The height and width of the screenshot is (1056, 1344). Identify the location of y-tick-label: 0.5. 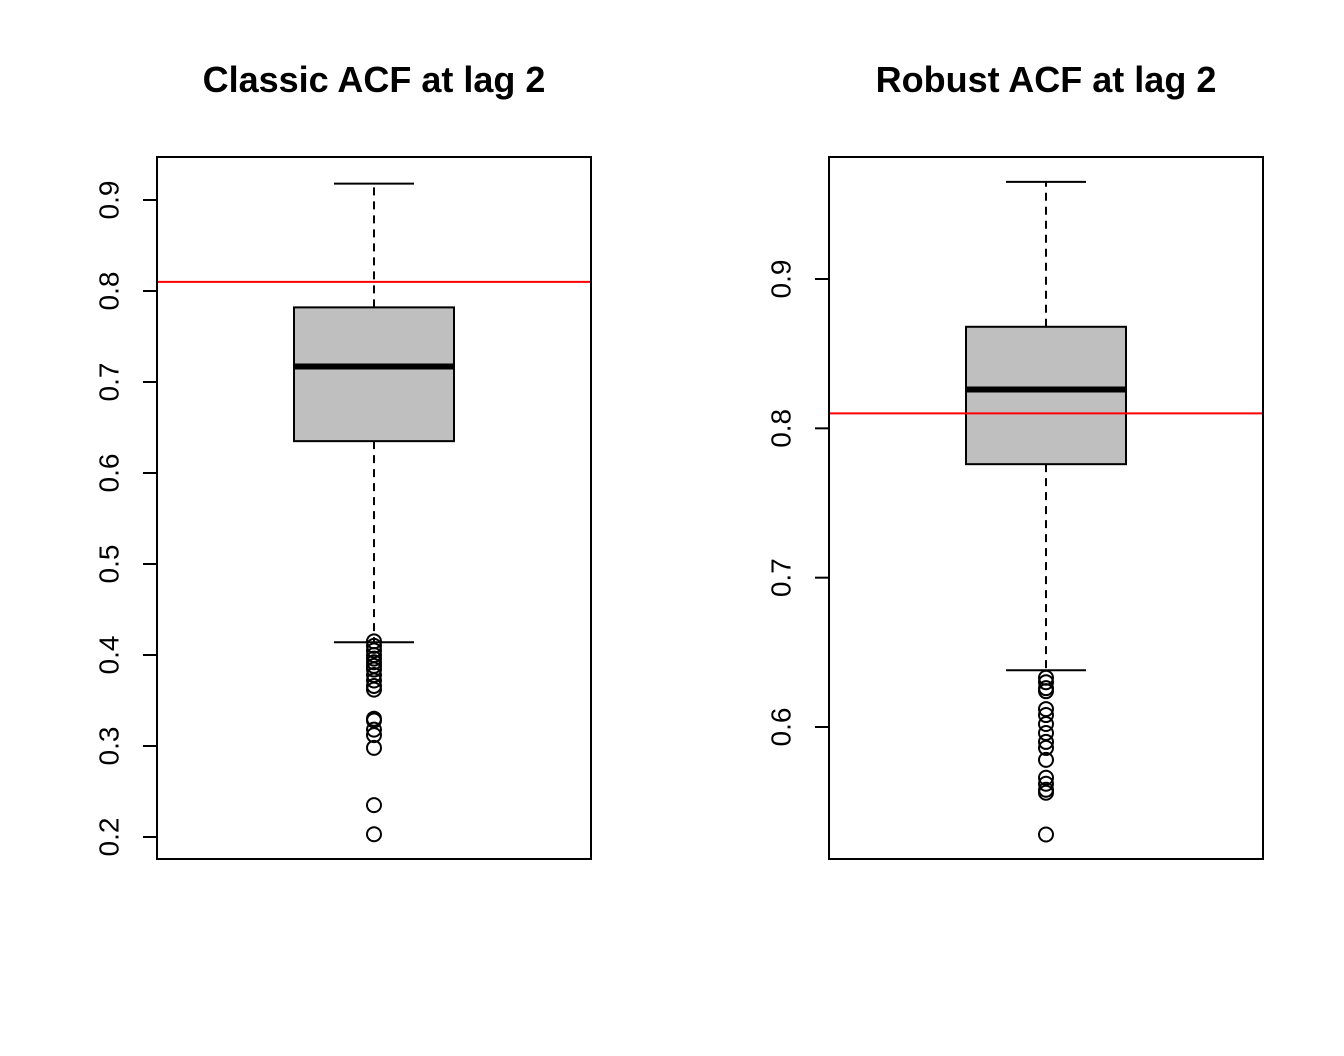
(109, 564).